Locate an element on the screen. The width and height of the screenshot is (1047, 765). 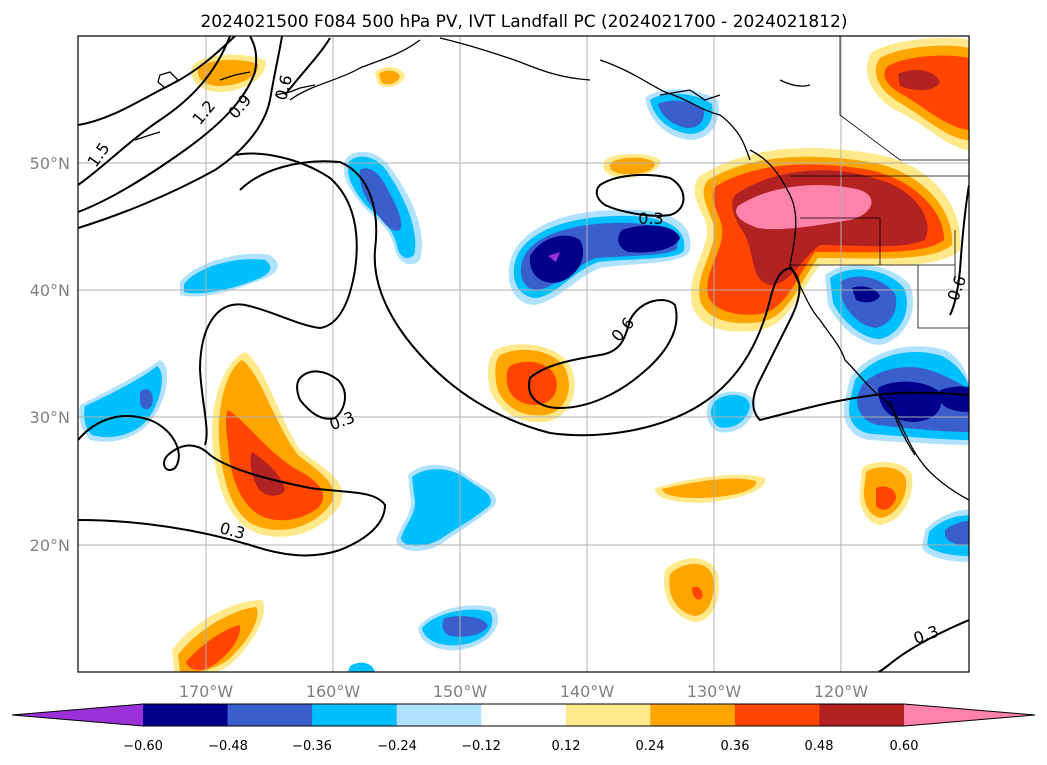
lat-tick-label: 40°N is located at coordinates (50, 290).